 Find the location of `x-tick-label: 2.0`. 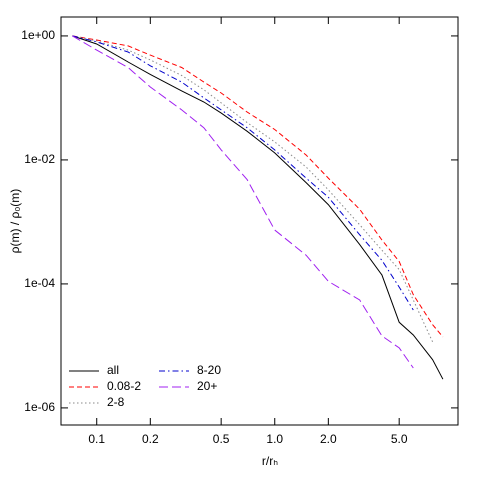

x-tick-label: 2.0 is located at coordinates (328, 439).